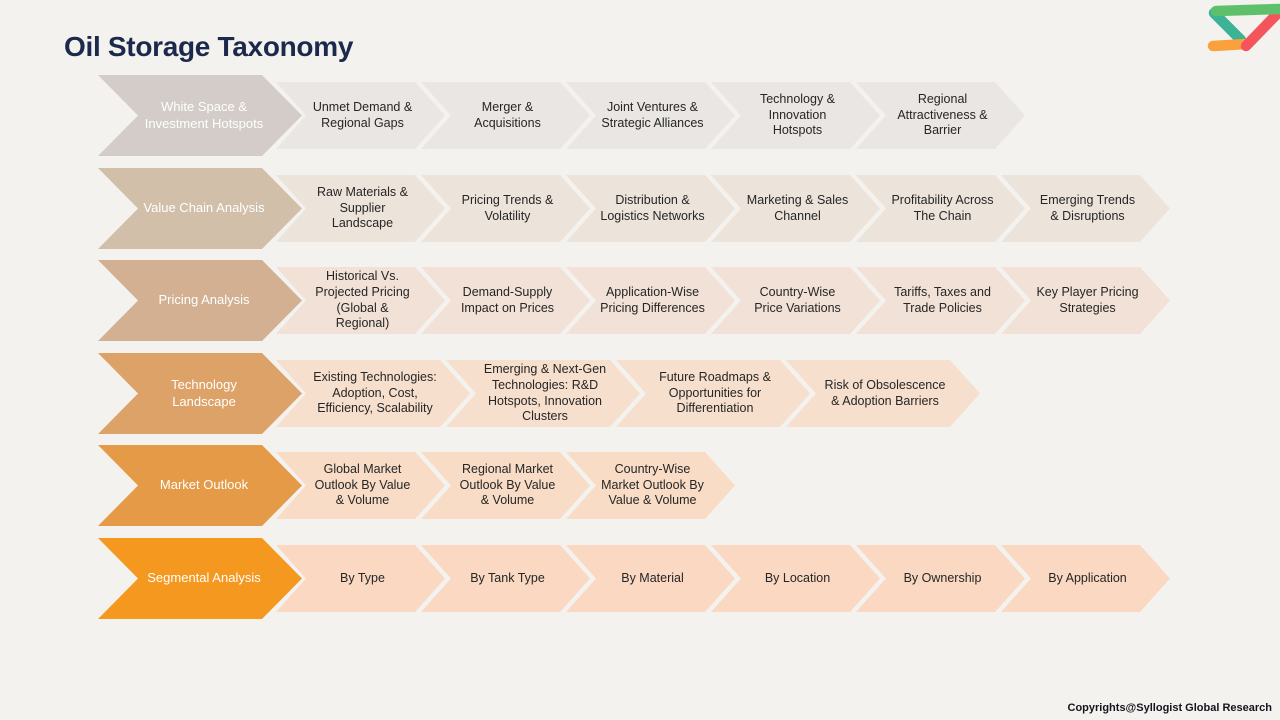  I want to click on taxonomy-item-chevron: Regional Attractiveness & Barrier, so click(940, 115).